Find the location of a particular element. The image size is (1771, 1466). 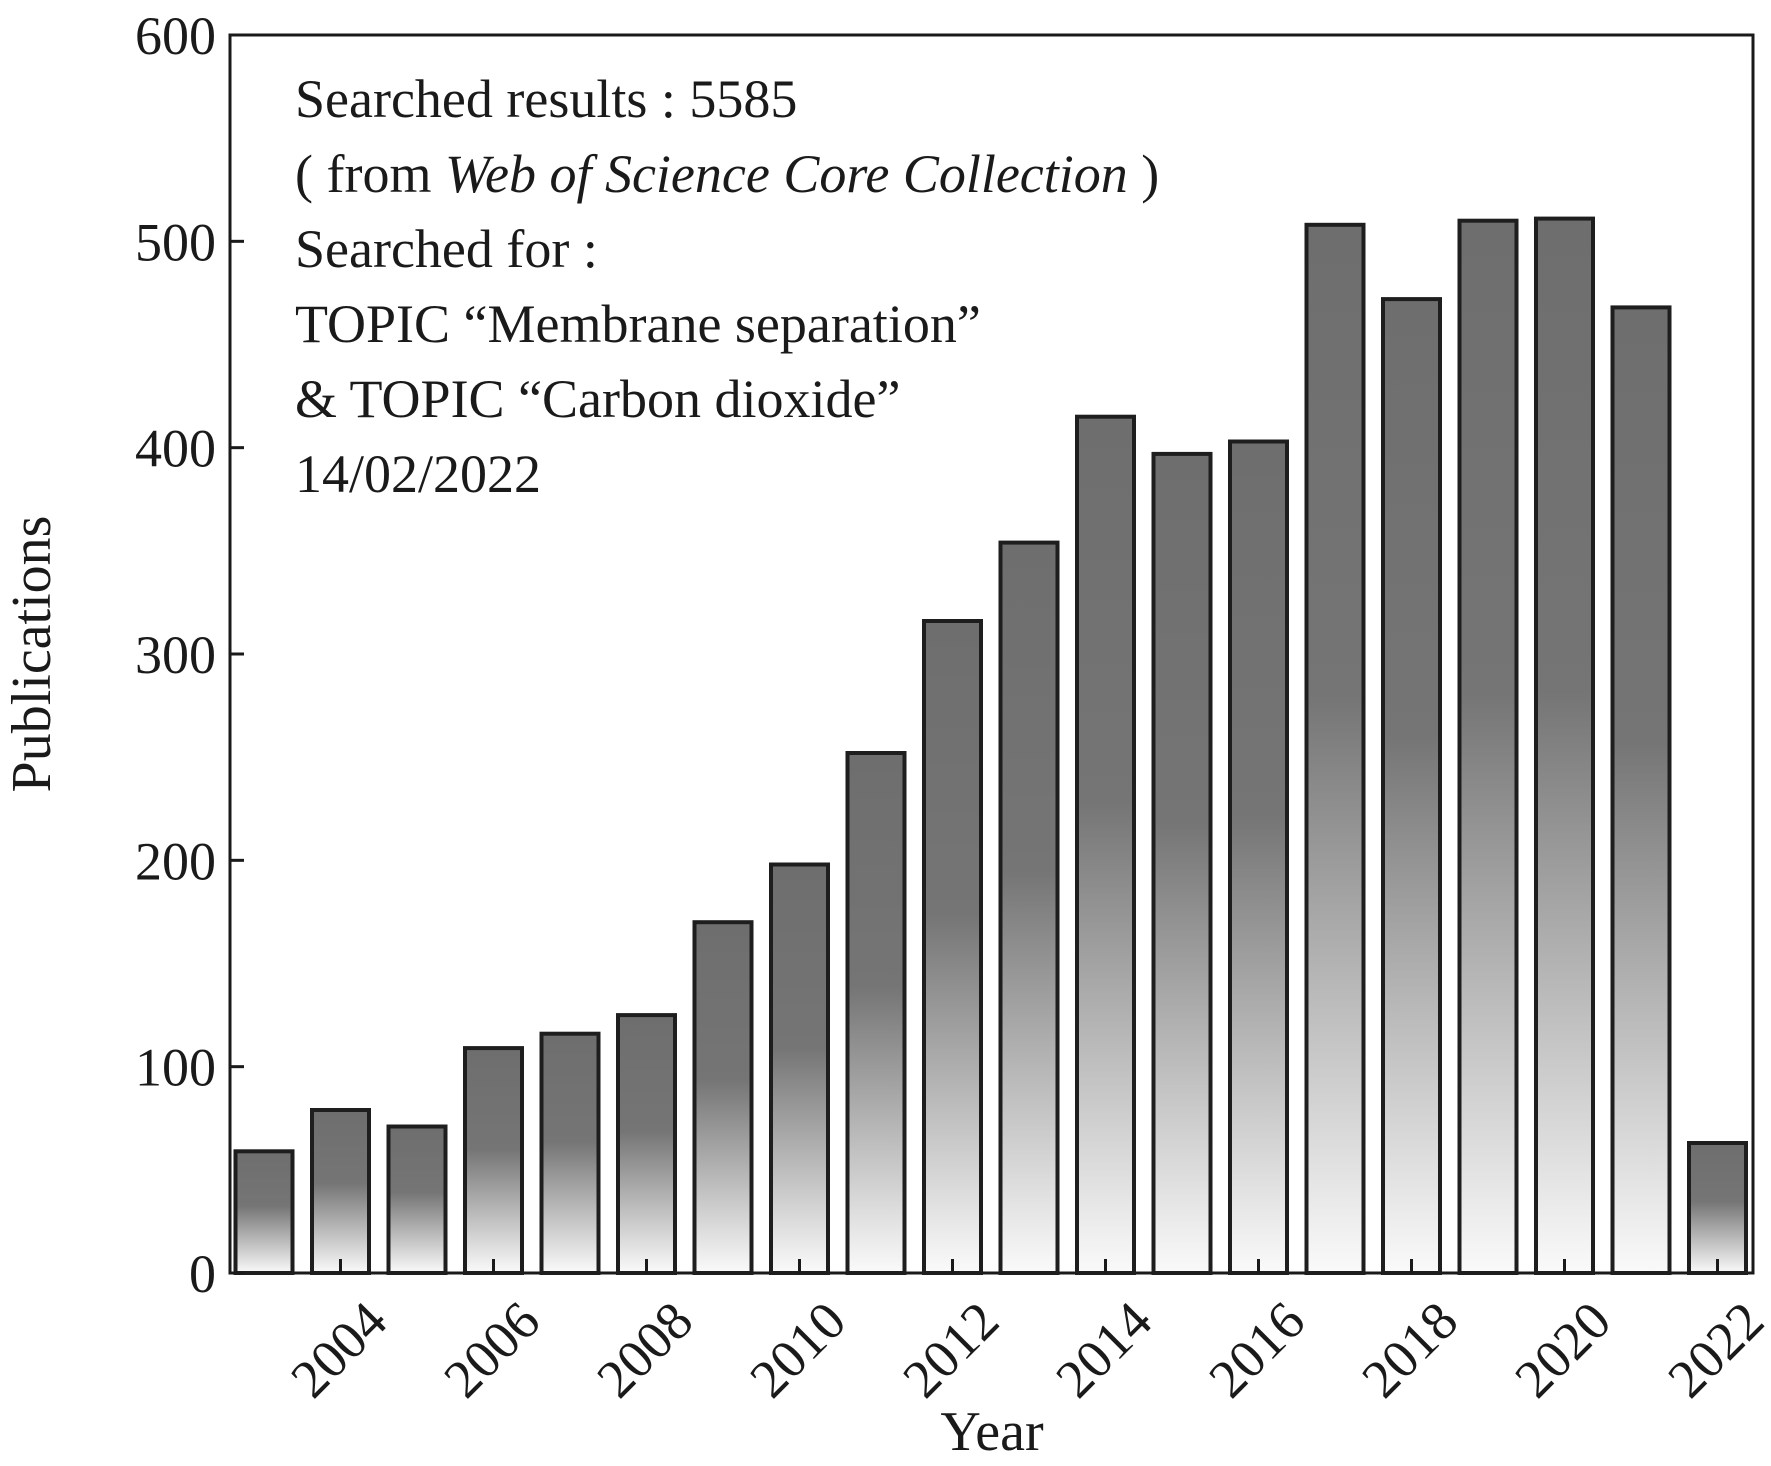

bar-2004 is located at coordinates (340, 1191).